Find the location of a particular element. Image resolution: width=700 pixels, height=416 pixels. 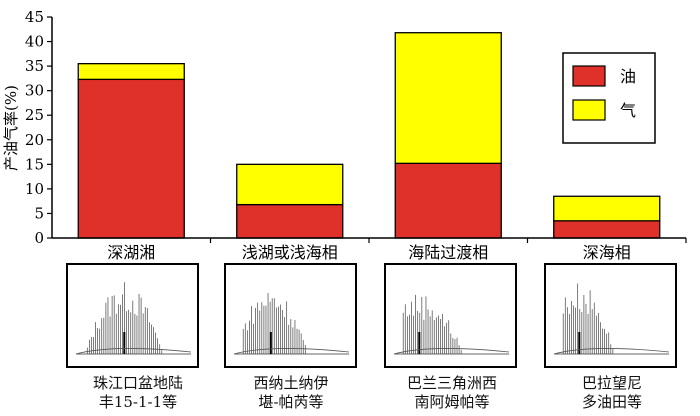

caption-line: 丰15-1-1等 is located at coordinates (138, 402).